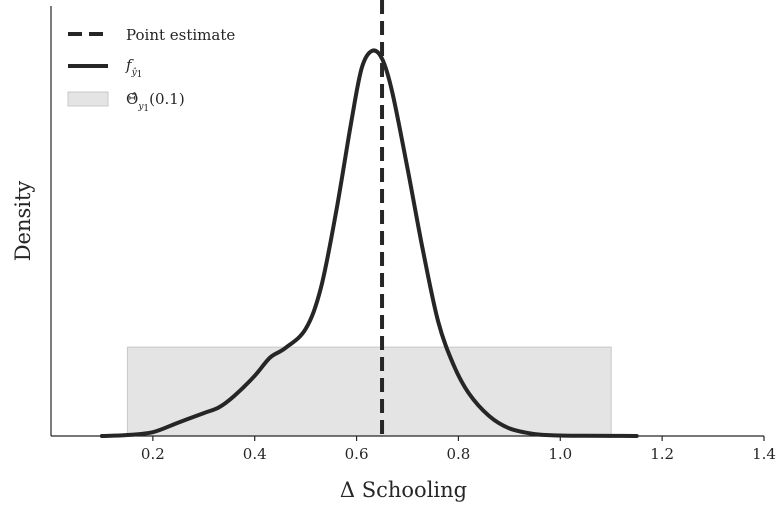 The height and width of the screenshot is (506, 781). I want to click on x-tick-label: 0.4, so click(255, 454).